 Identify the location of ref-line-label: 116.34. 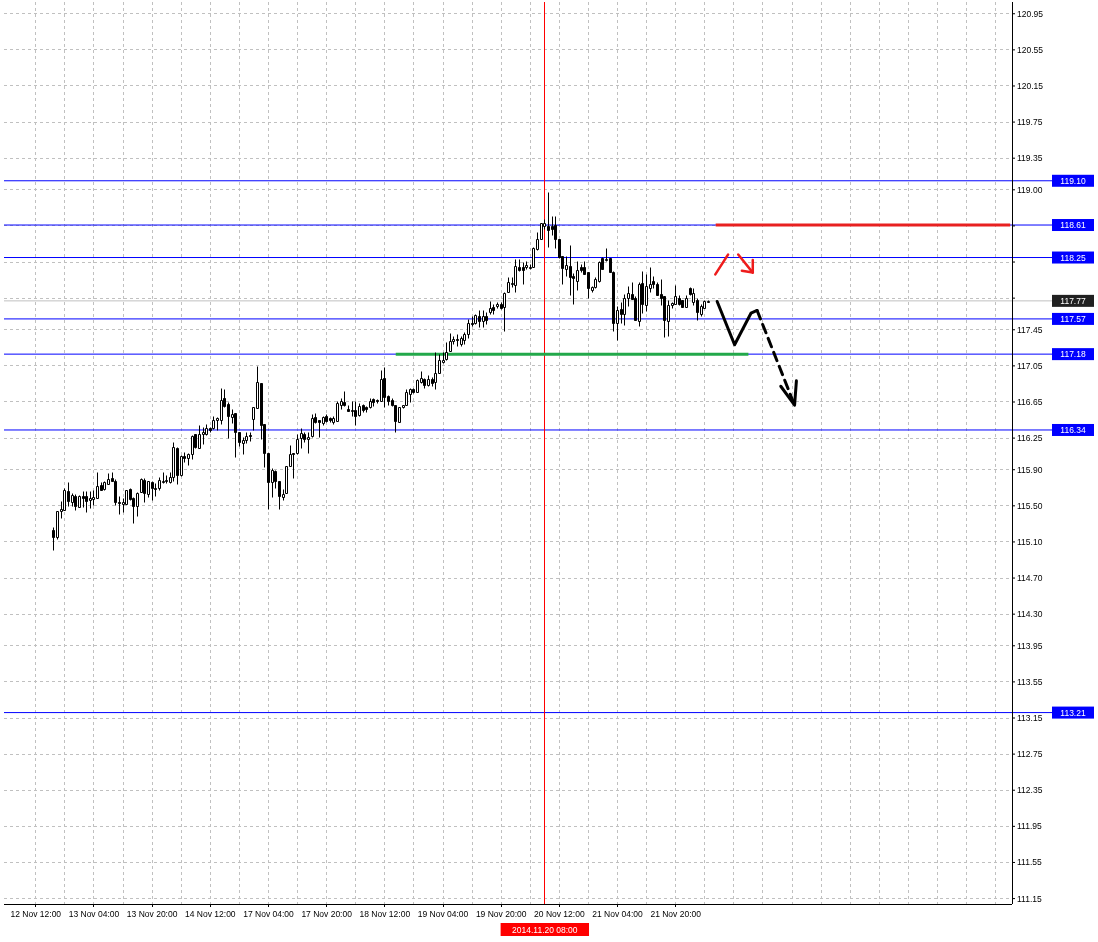
(1073, 429).